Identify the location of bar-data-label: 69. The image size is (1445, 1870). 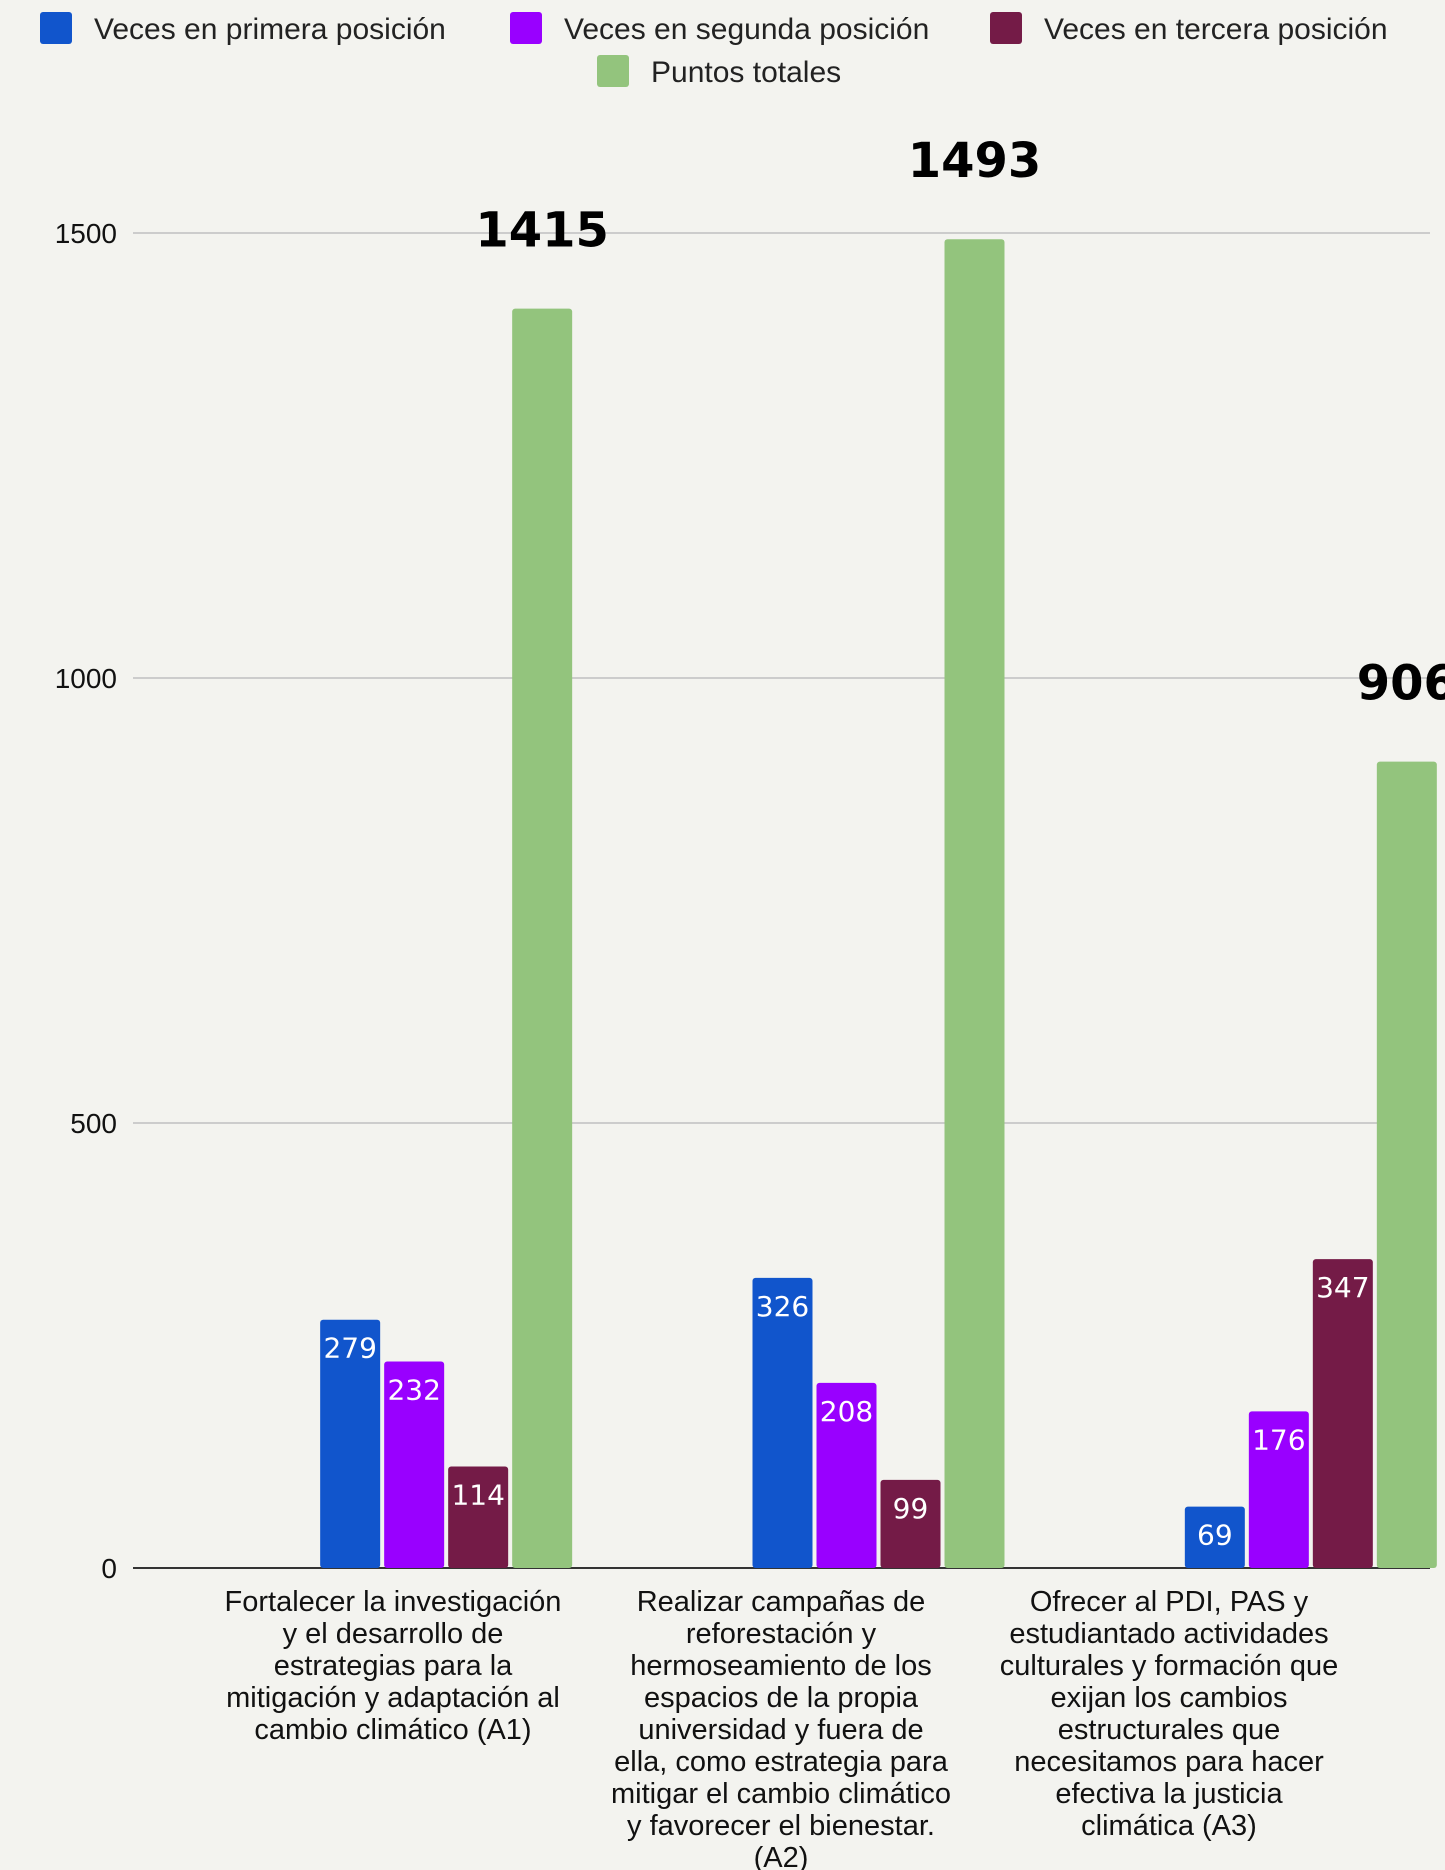
(1215, 1535).